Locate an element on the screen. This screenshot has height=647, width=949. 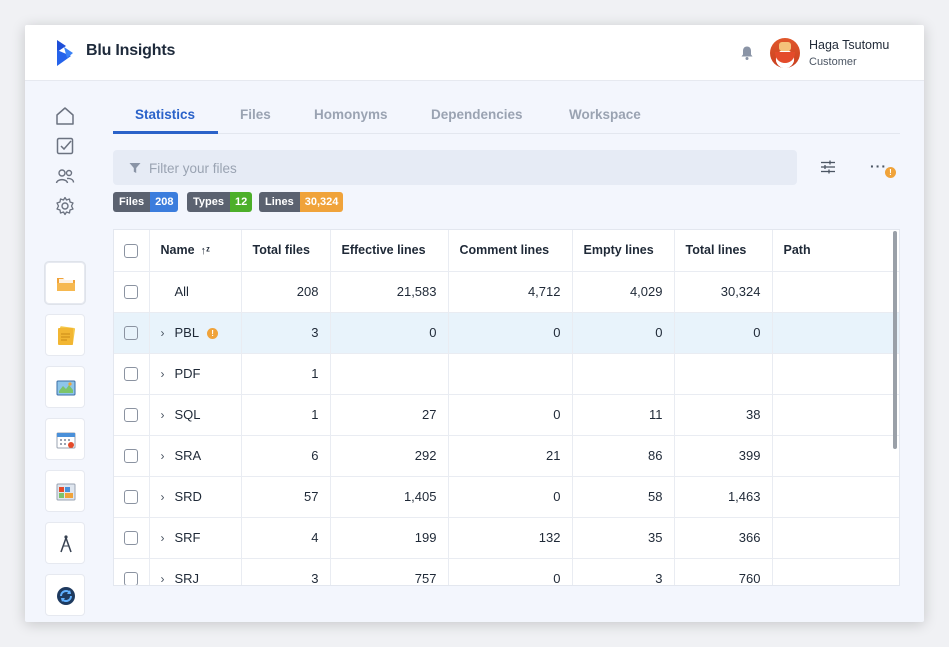
app-tile-map is located at coordinates (65, 387).